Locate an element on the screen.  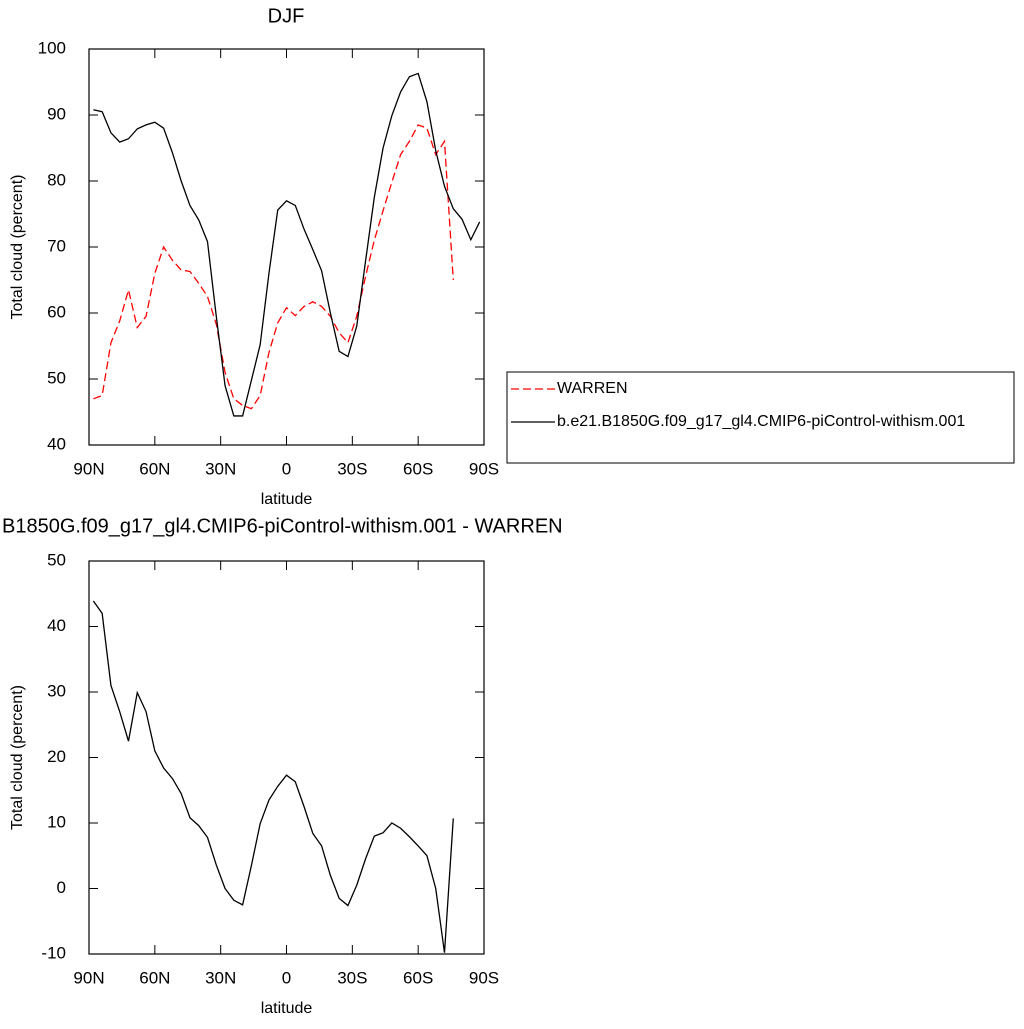
legend-box is located at coordinates (760, 417).